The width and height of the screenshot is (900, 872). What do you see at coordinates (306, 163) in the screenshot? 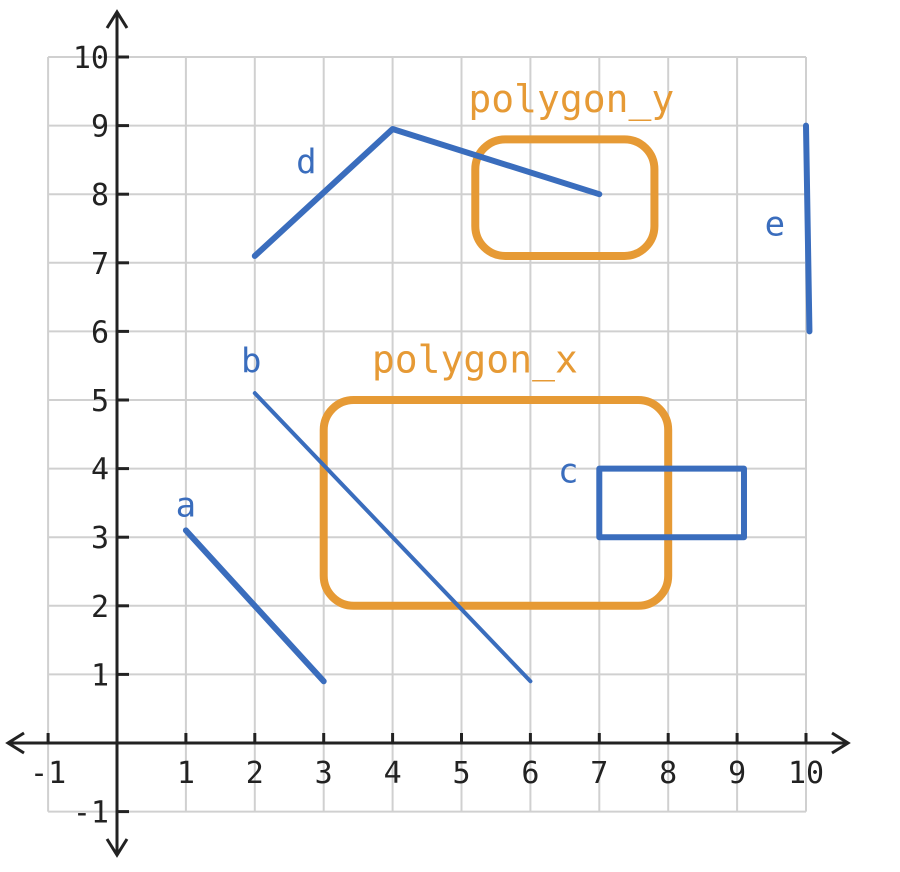
I see `segment-label: d` at bounding box center [306, 163].